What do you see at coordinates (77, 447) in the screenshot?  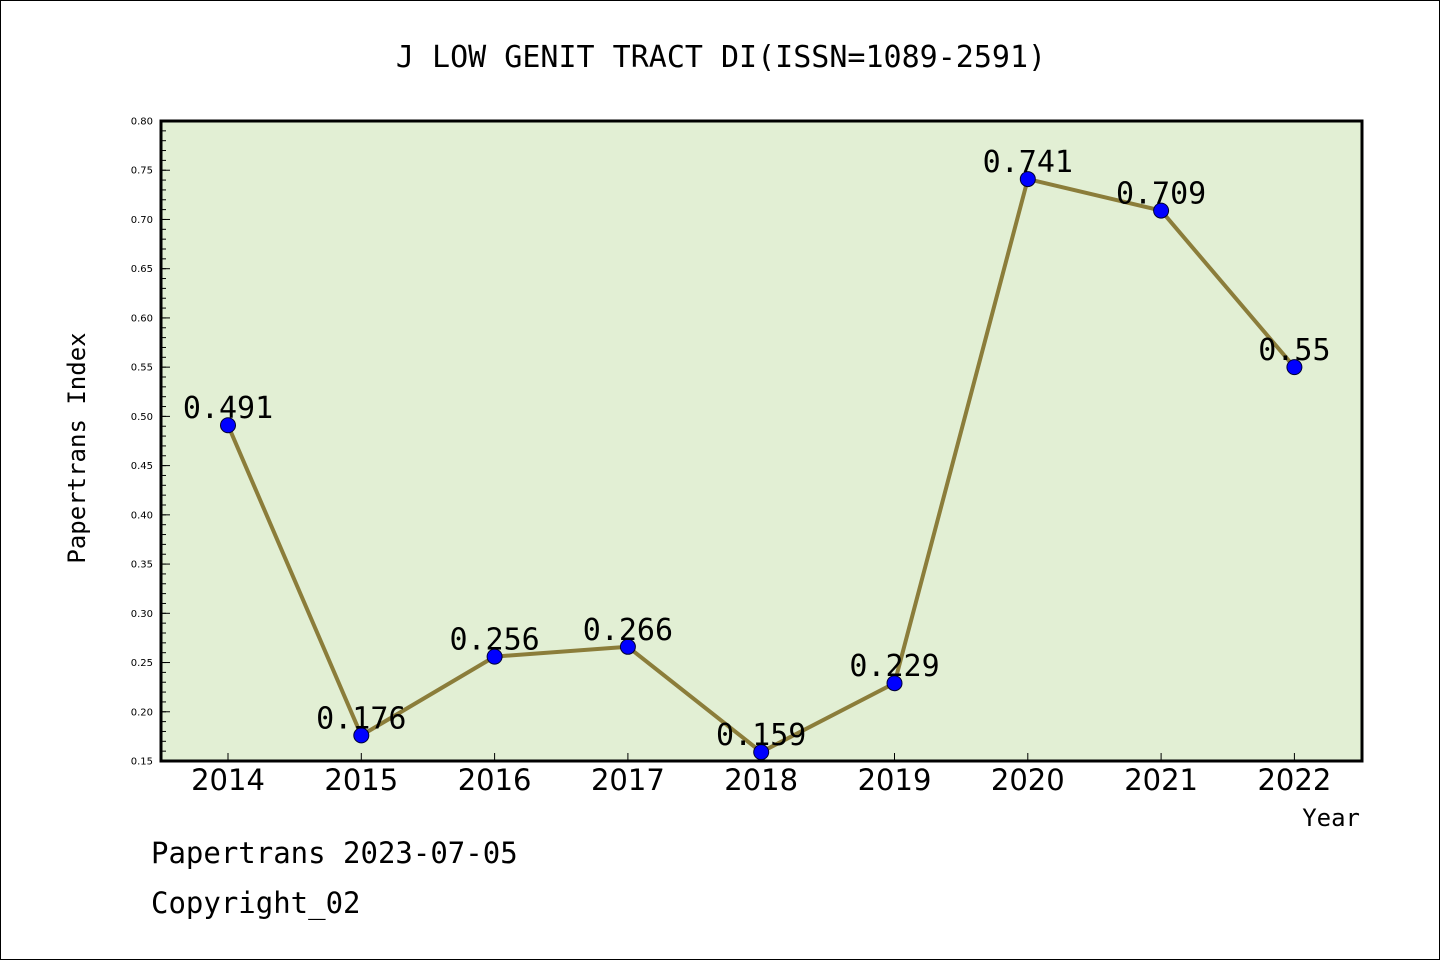 I see `y-axis-label: Papertrans Index` at bounding box center [77, 447].